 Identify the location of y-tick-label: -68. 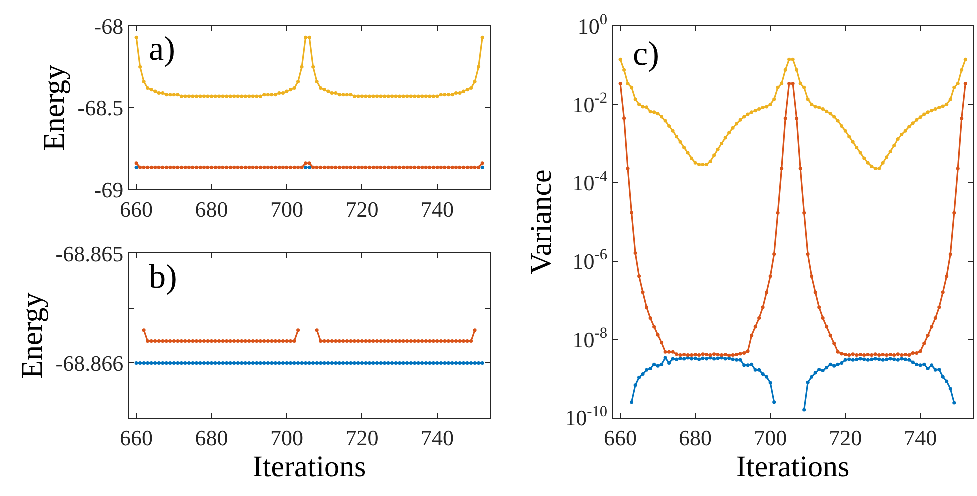
(109, 26).